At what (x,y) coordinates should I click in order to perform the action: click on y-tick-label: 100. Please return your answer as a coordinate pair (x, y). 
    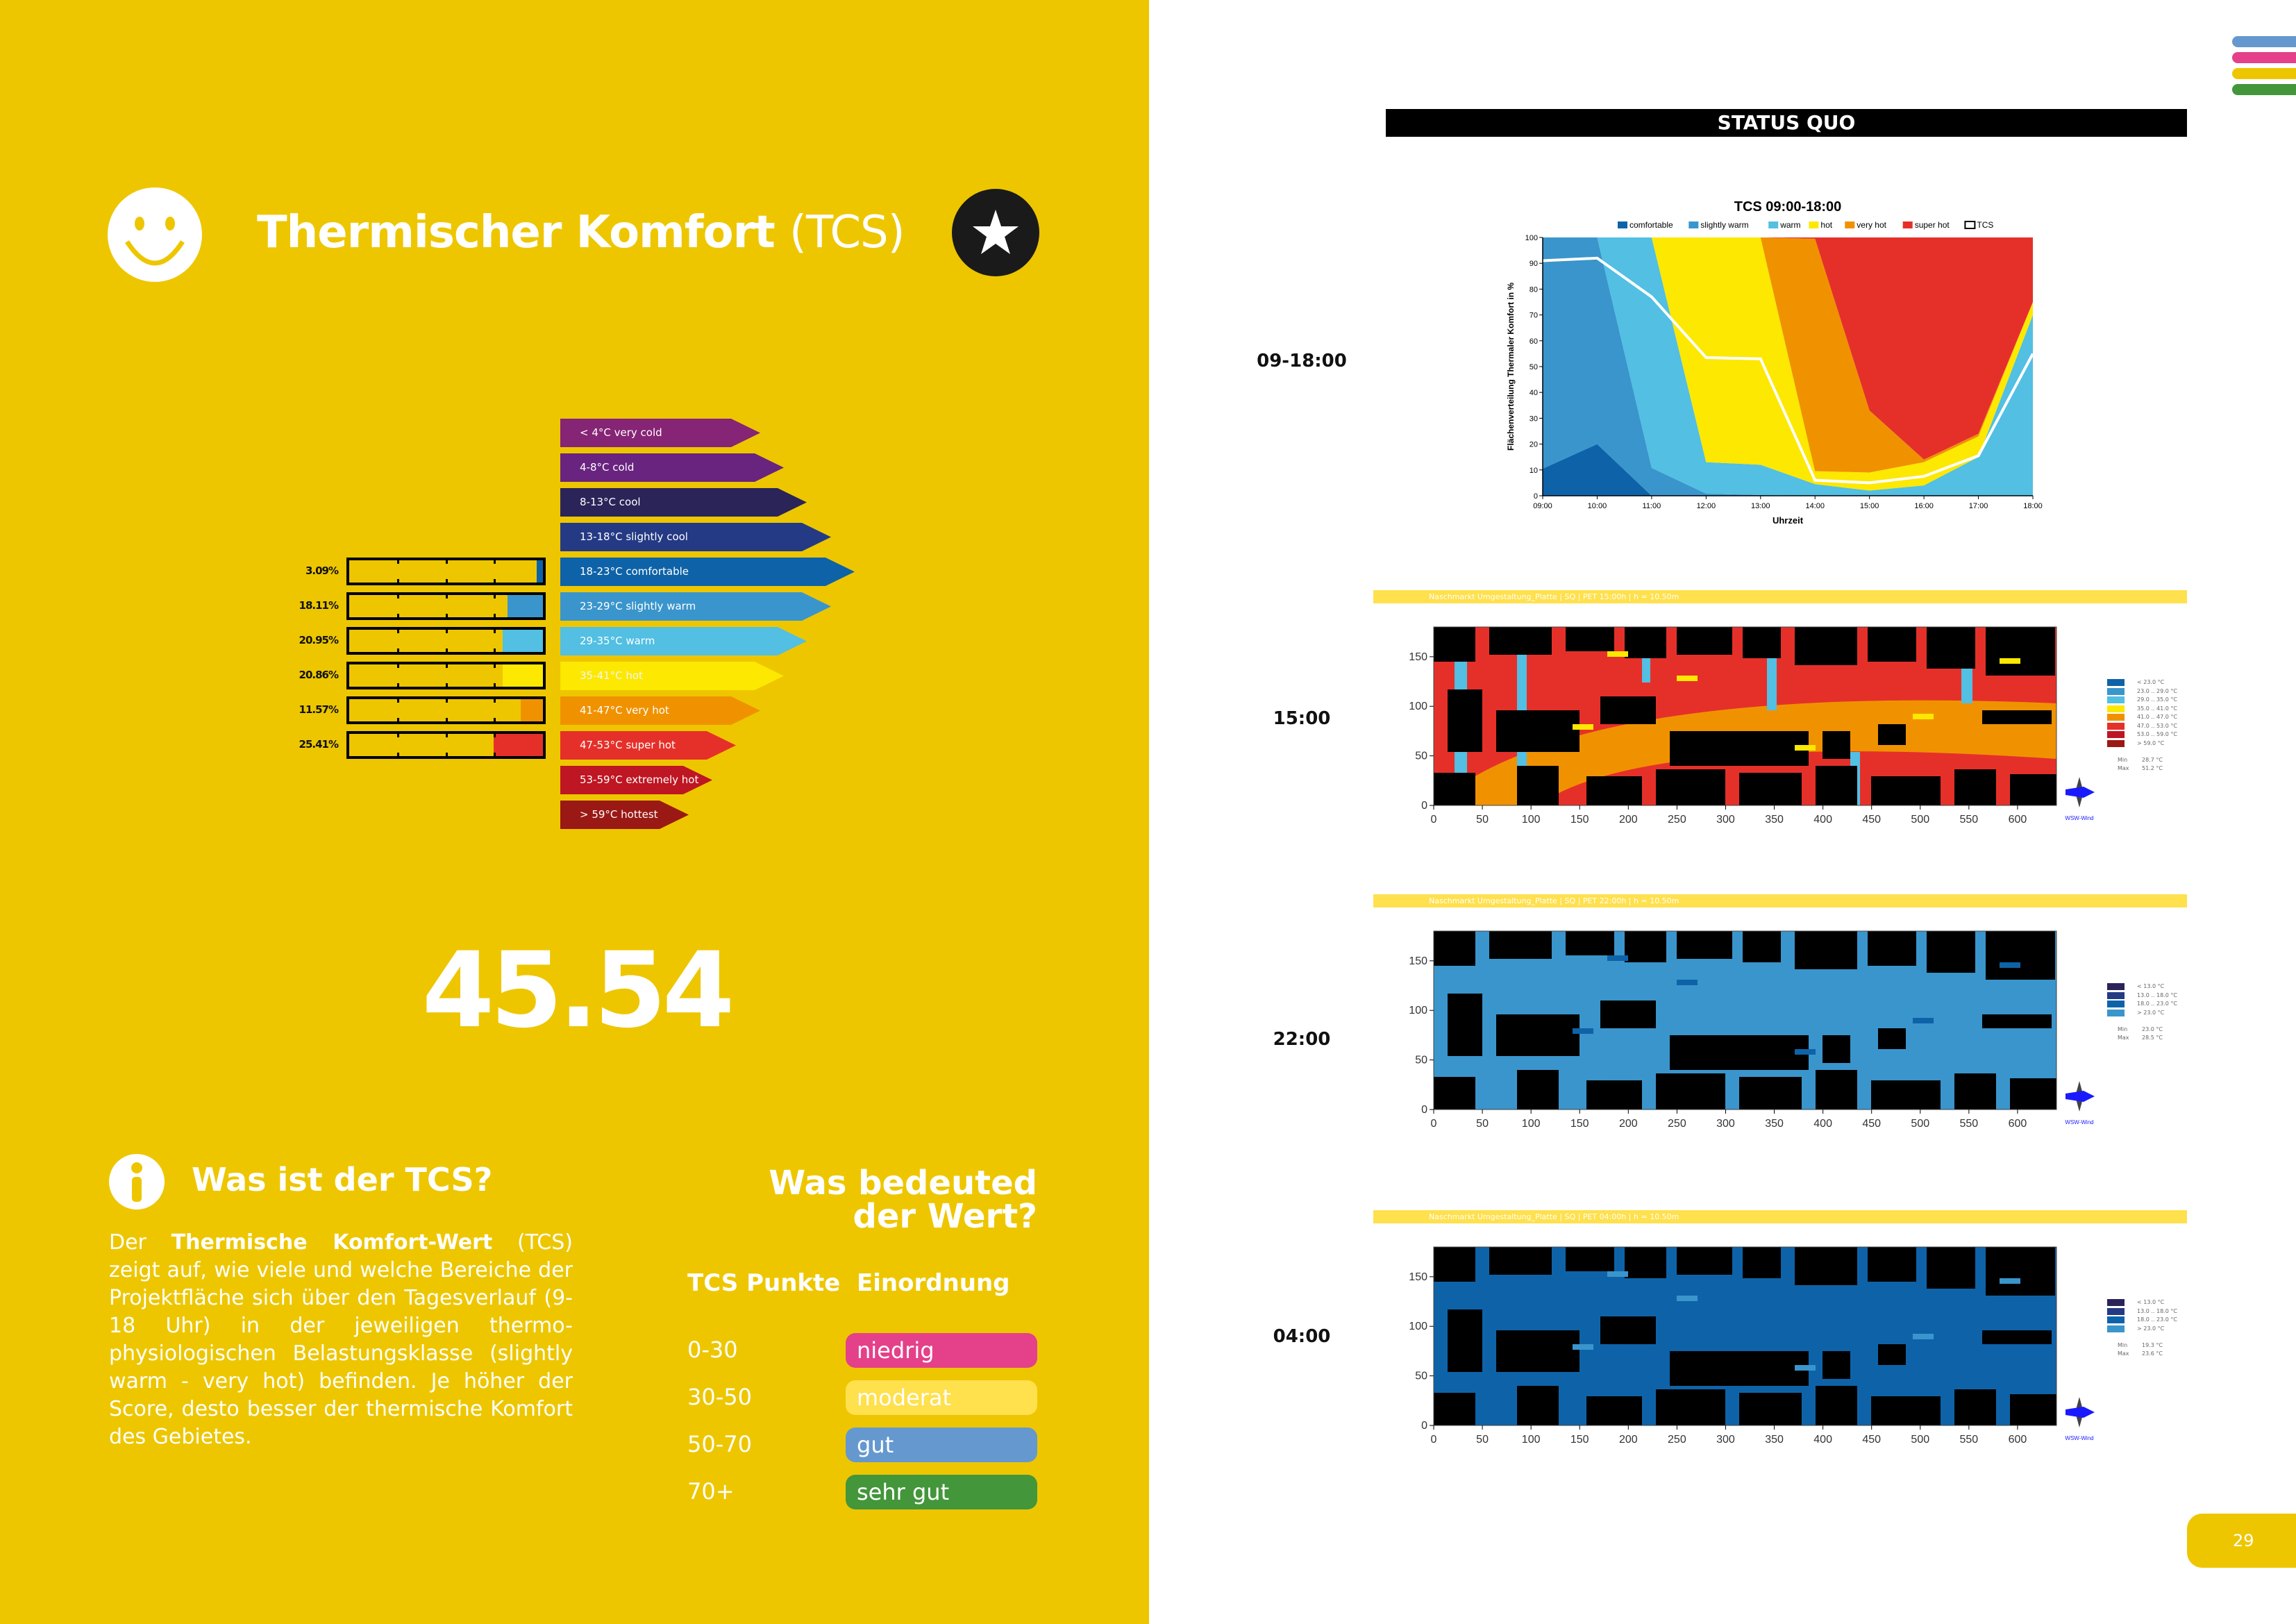
    Looking at the image, I should click on (1418, 1010).